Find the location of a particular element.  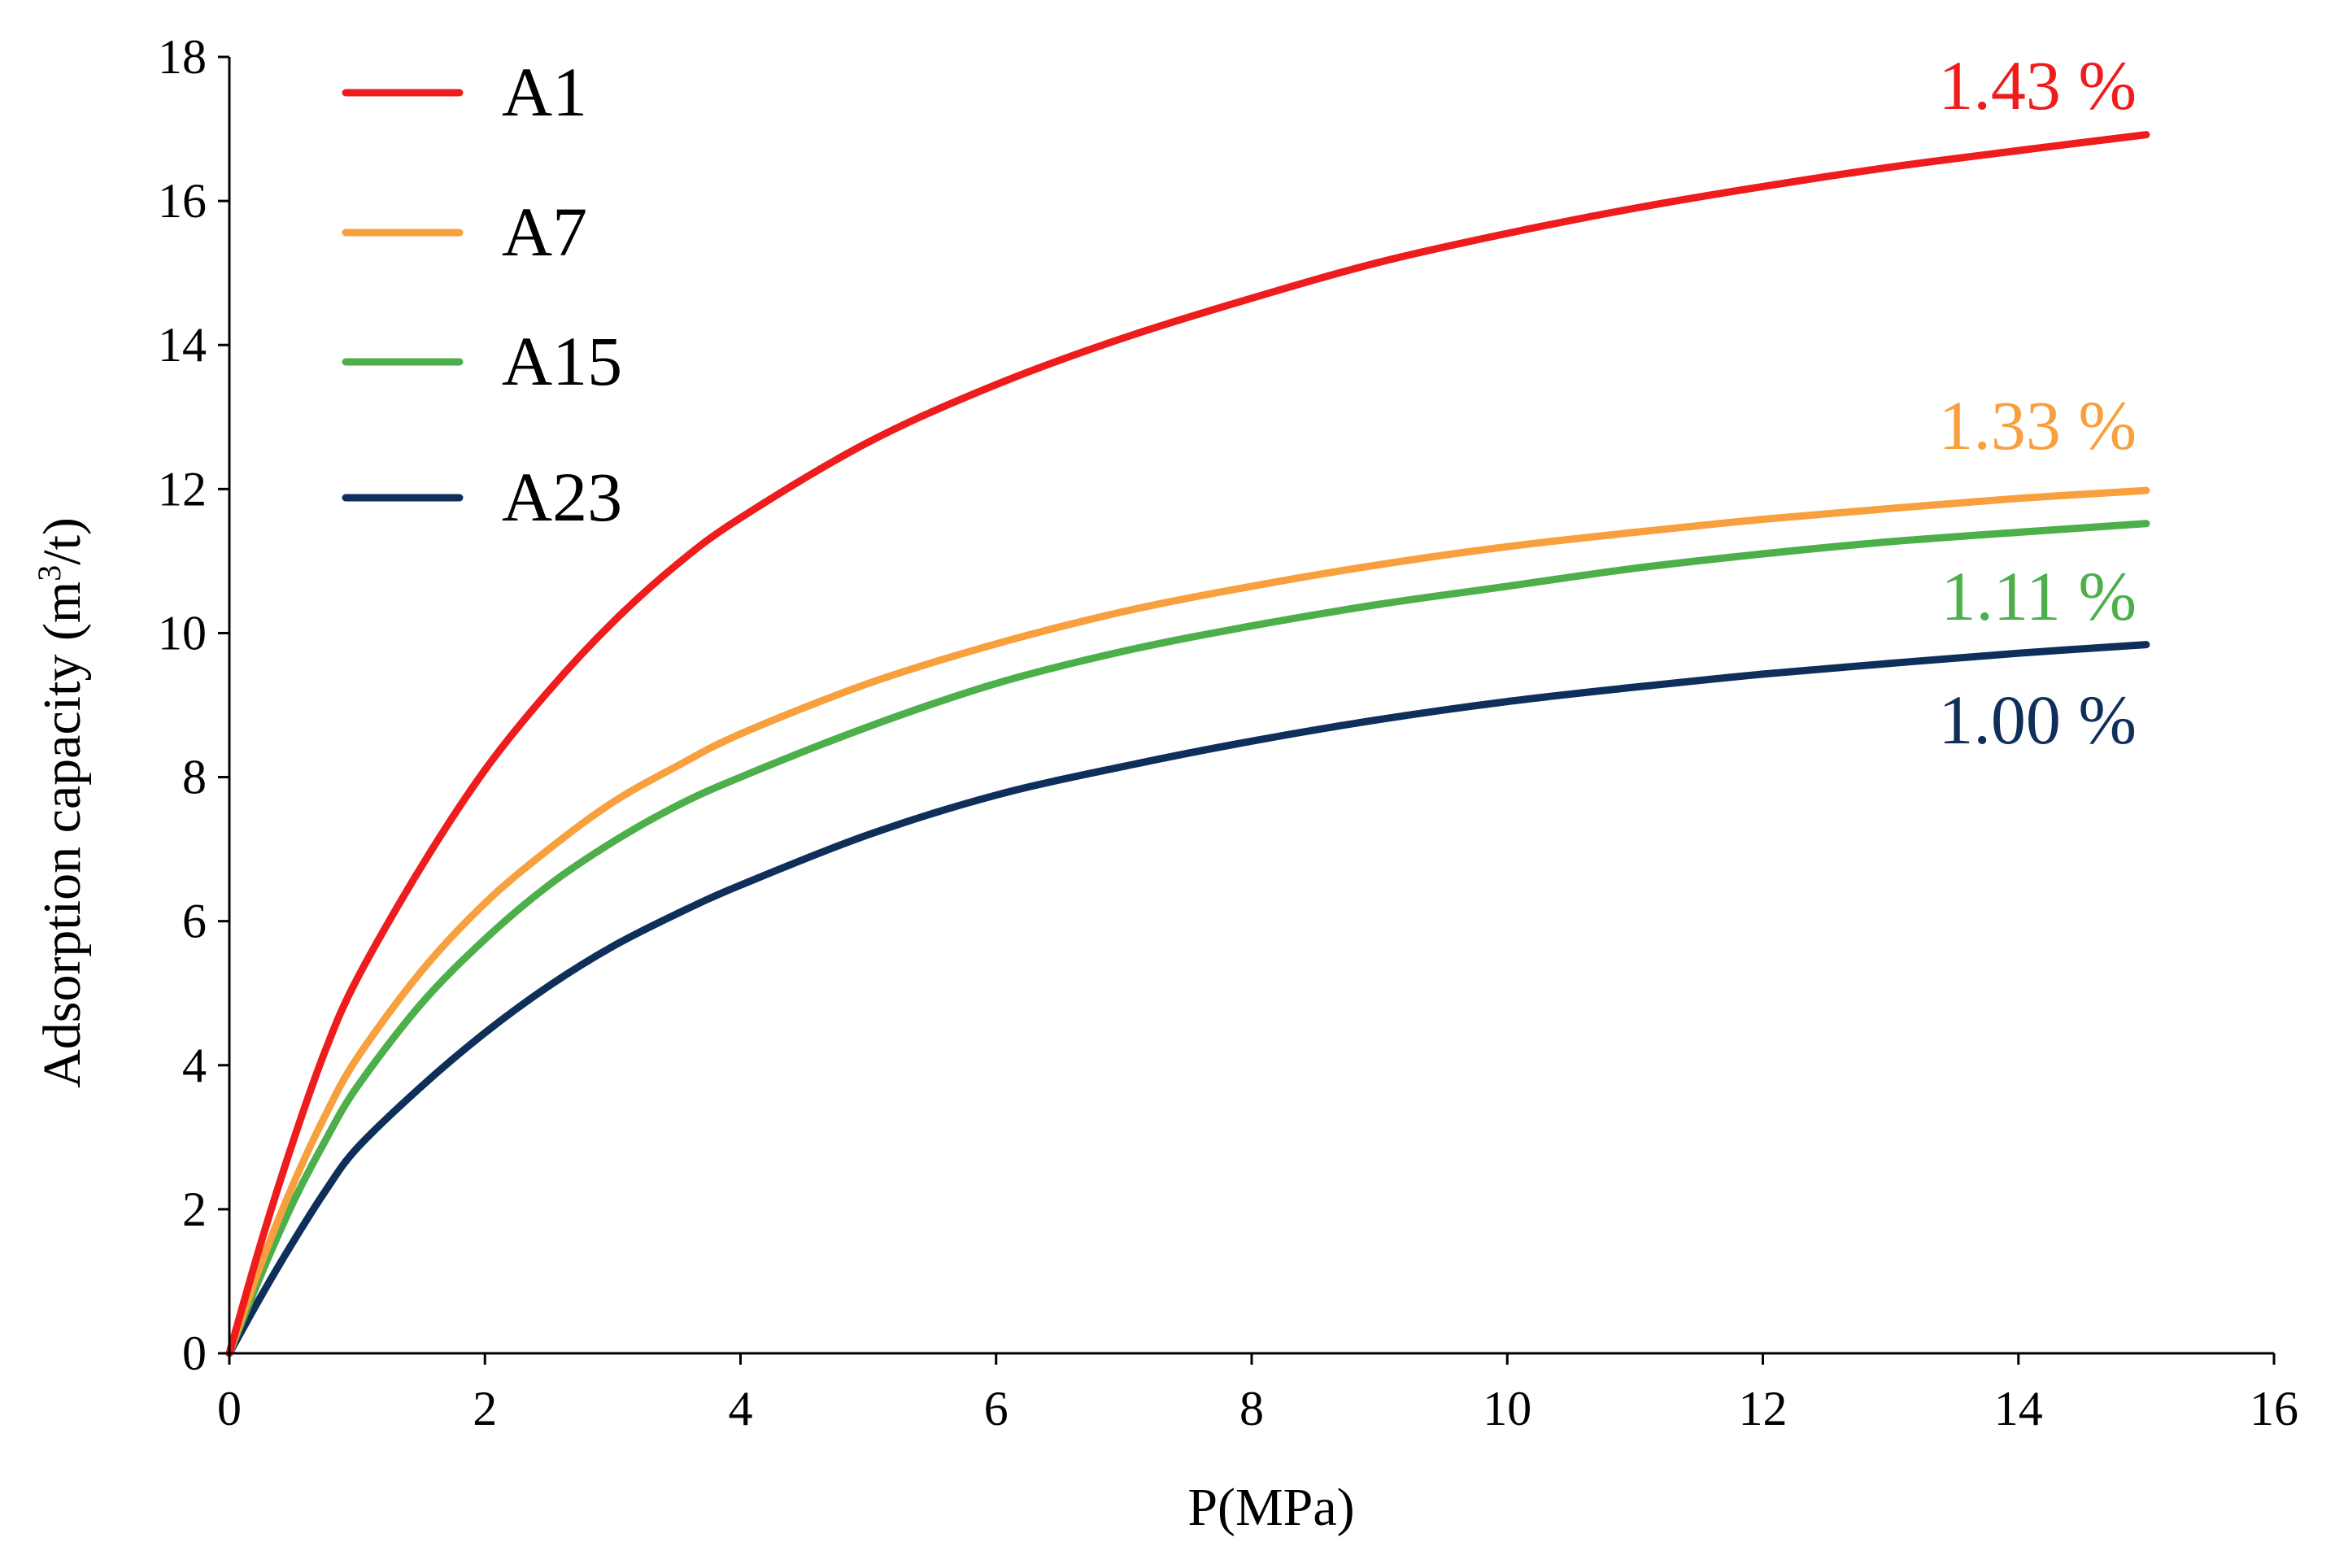

legend-label-a7: A7 is located at coordinates (544, 232).